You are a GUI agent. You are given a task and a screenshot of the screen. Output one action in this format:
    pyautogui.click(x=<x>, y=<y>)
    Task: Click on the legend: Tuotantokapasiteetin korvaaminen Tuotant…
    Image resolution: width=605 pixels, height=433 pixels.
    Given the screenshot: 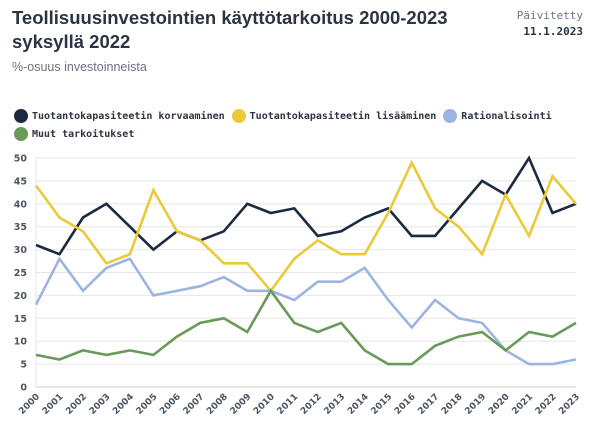 What is the action you would take?
    pyautogui.click(x=304, y=125)
    